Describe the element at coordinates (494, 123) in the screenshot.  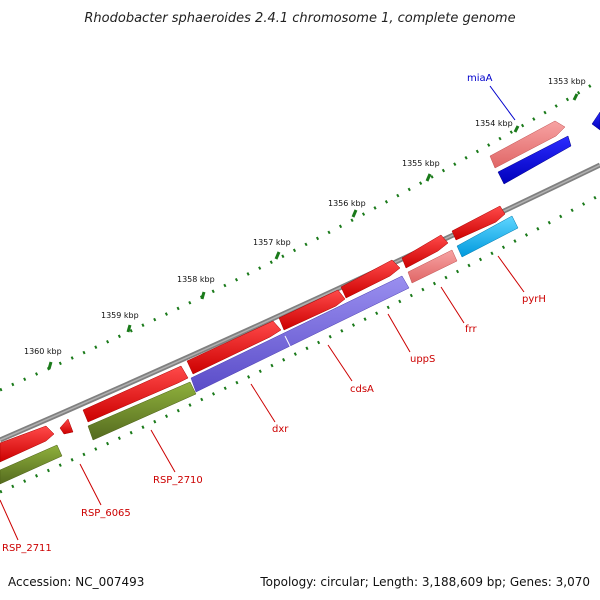
I see `kbp-label: 1354 kbp` at that location.